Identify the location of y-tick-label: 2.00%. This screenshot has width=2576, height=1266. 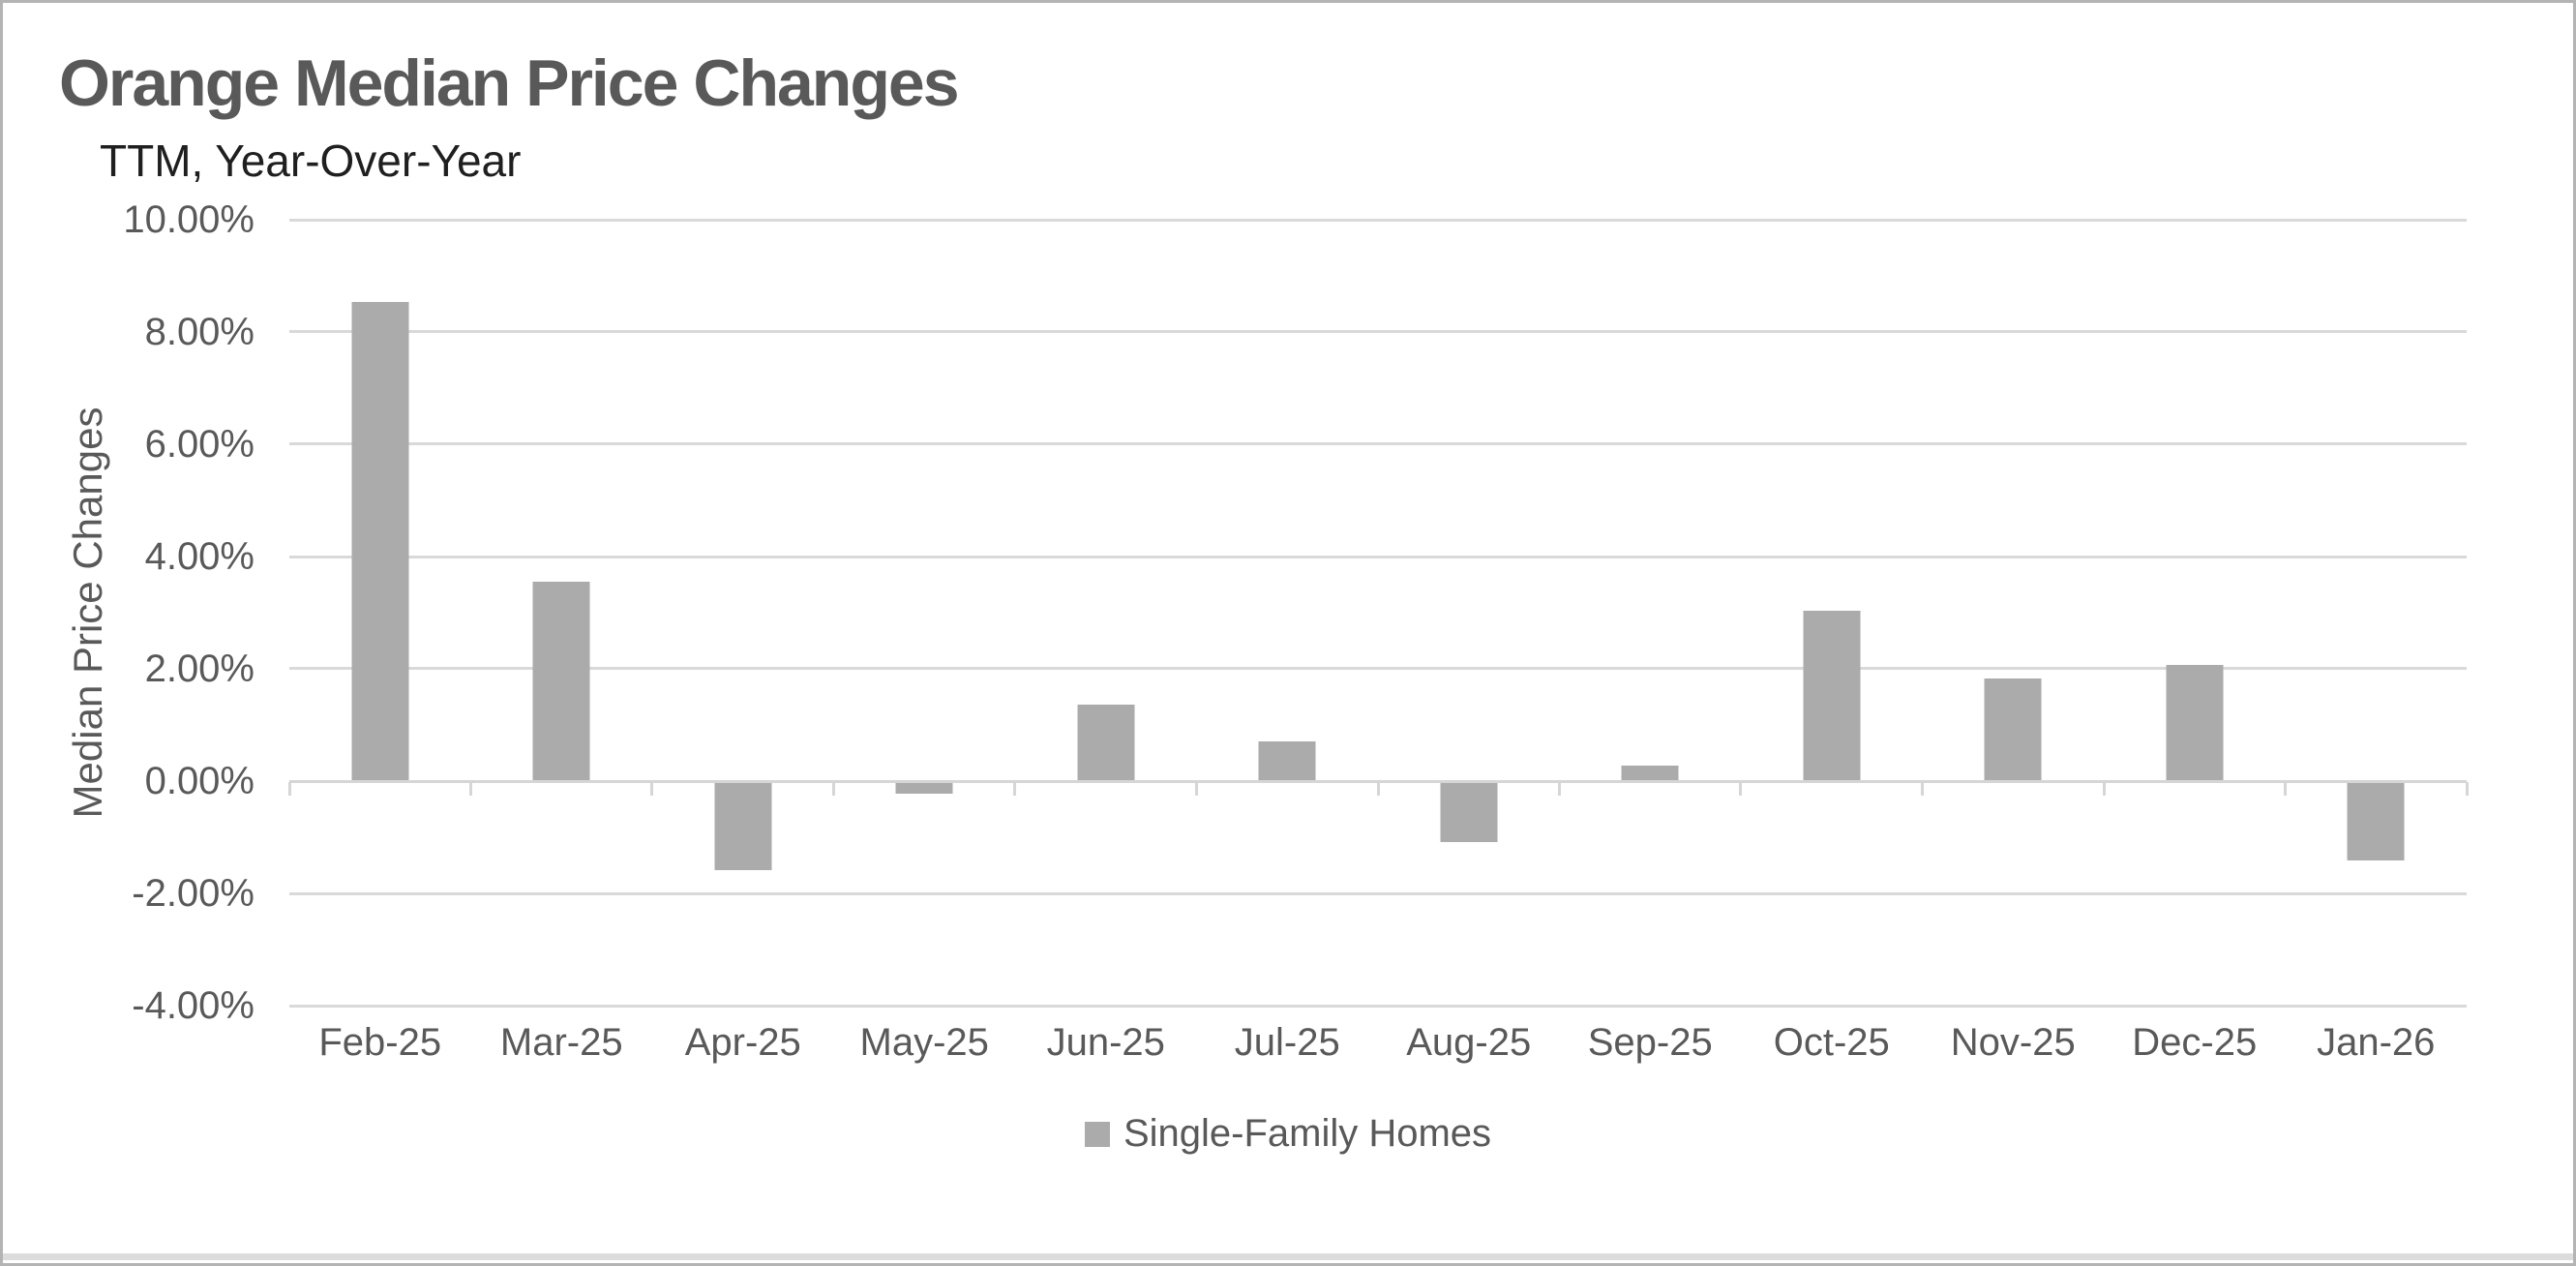
(199, 669).